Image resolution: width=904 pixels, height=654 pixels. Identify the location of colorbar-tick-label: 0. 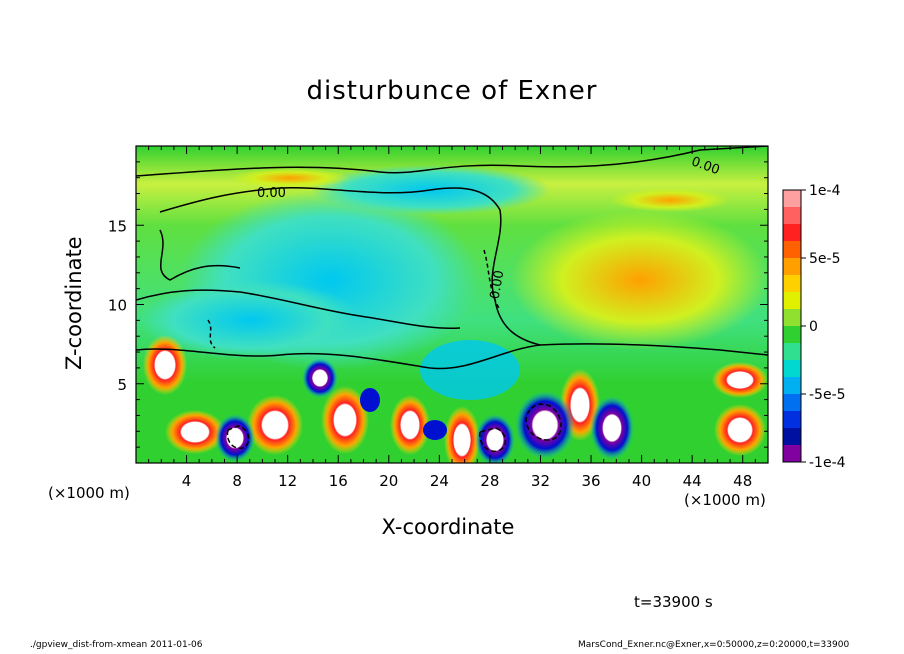
(813, 327).